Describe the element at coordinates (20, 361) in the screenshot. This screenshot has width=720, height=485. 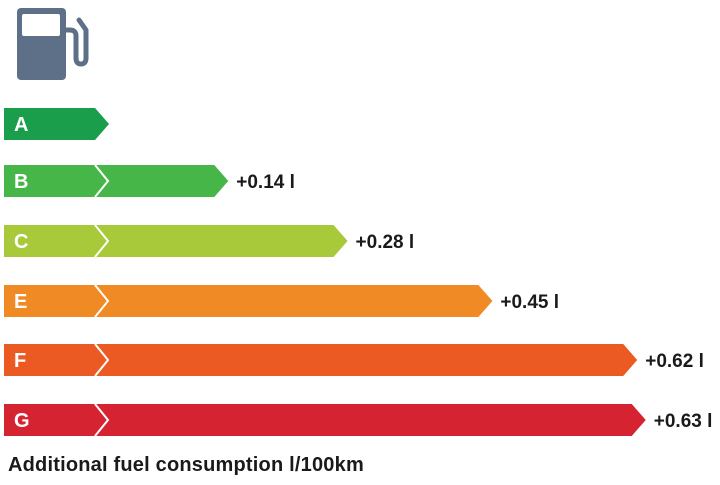
I see `class-label-f: F` at that location.